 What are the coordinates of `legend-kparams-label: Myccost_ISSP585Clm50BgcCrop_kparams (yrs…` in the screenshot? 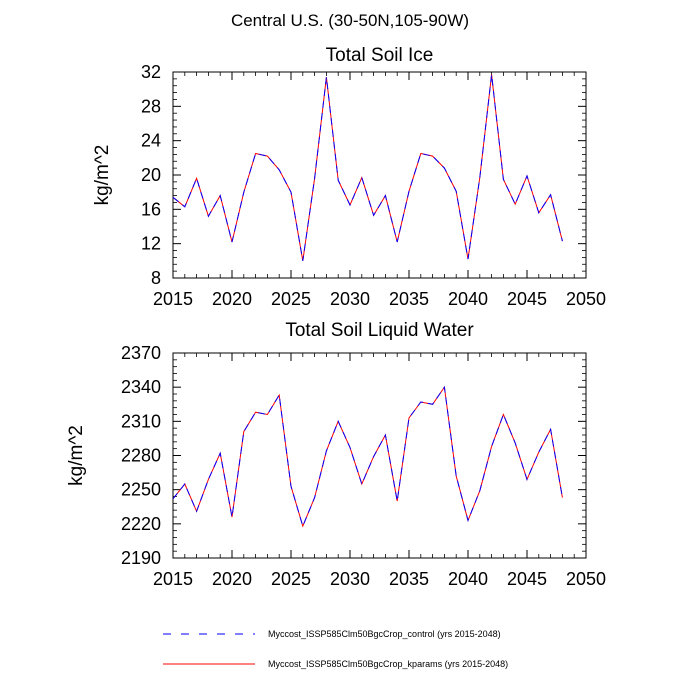 It's located at (388, 664).